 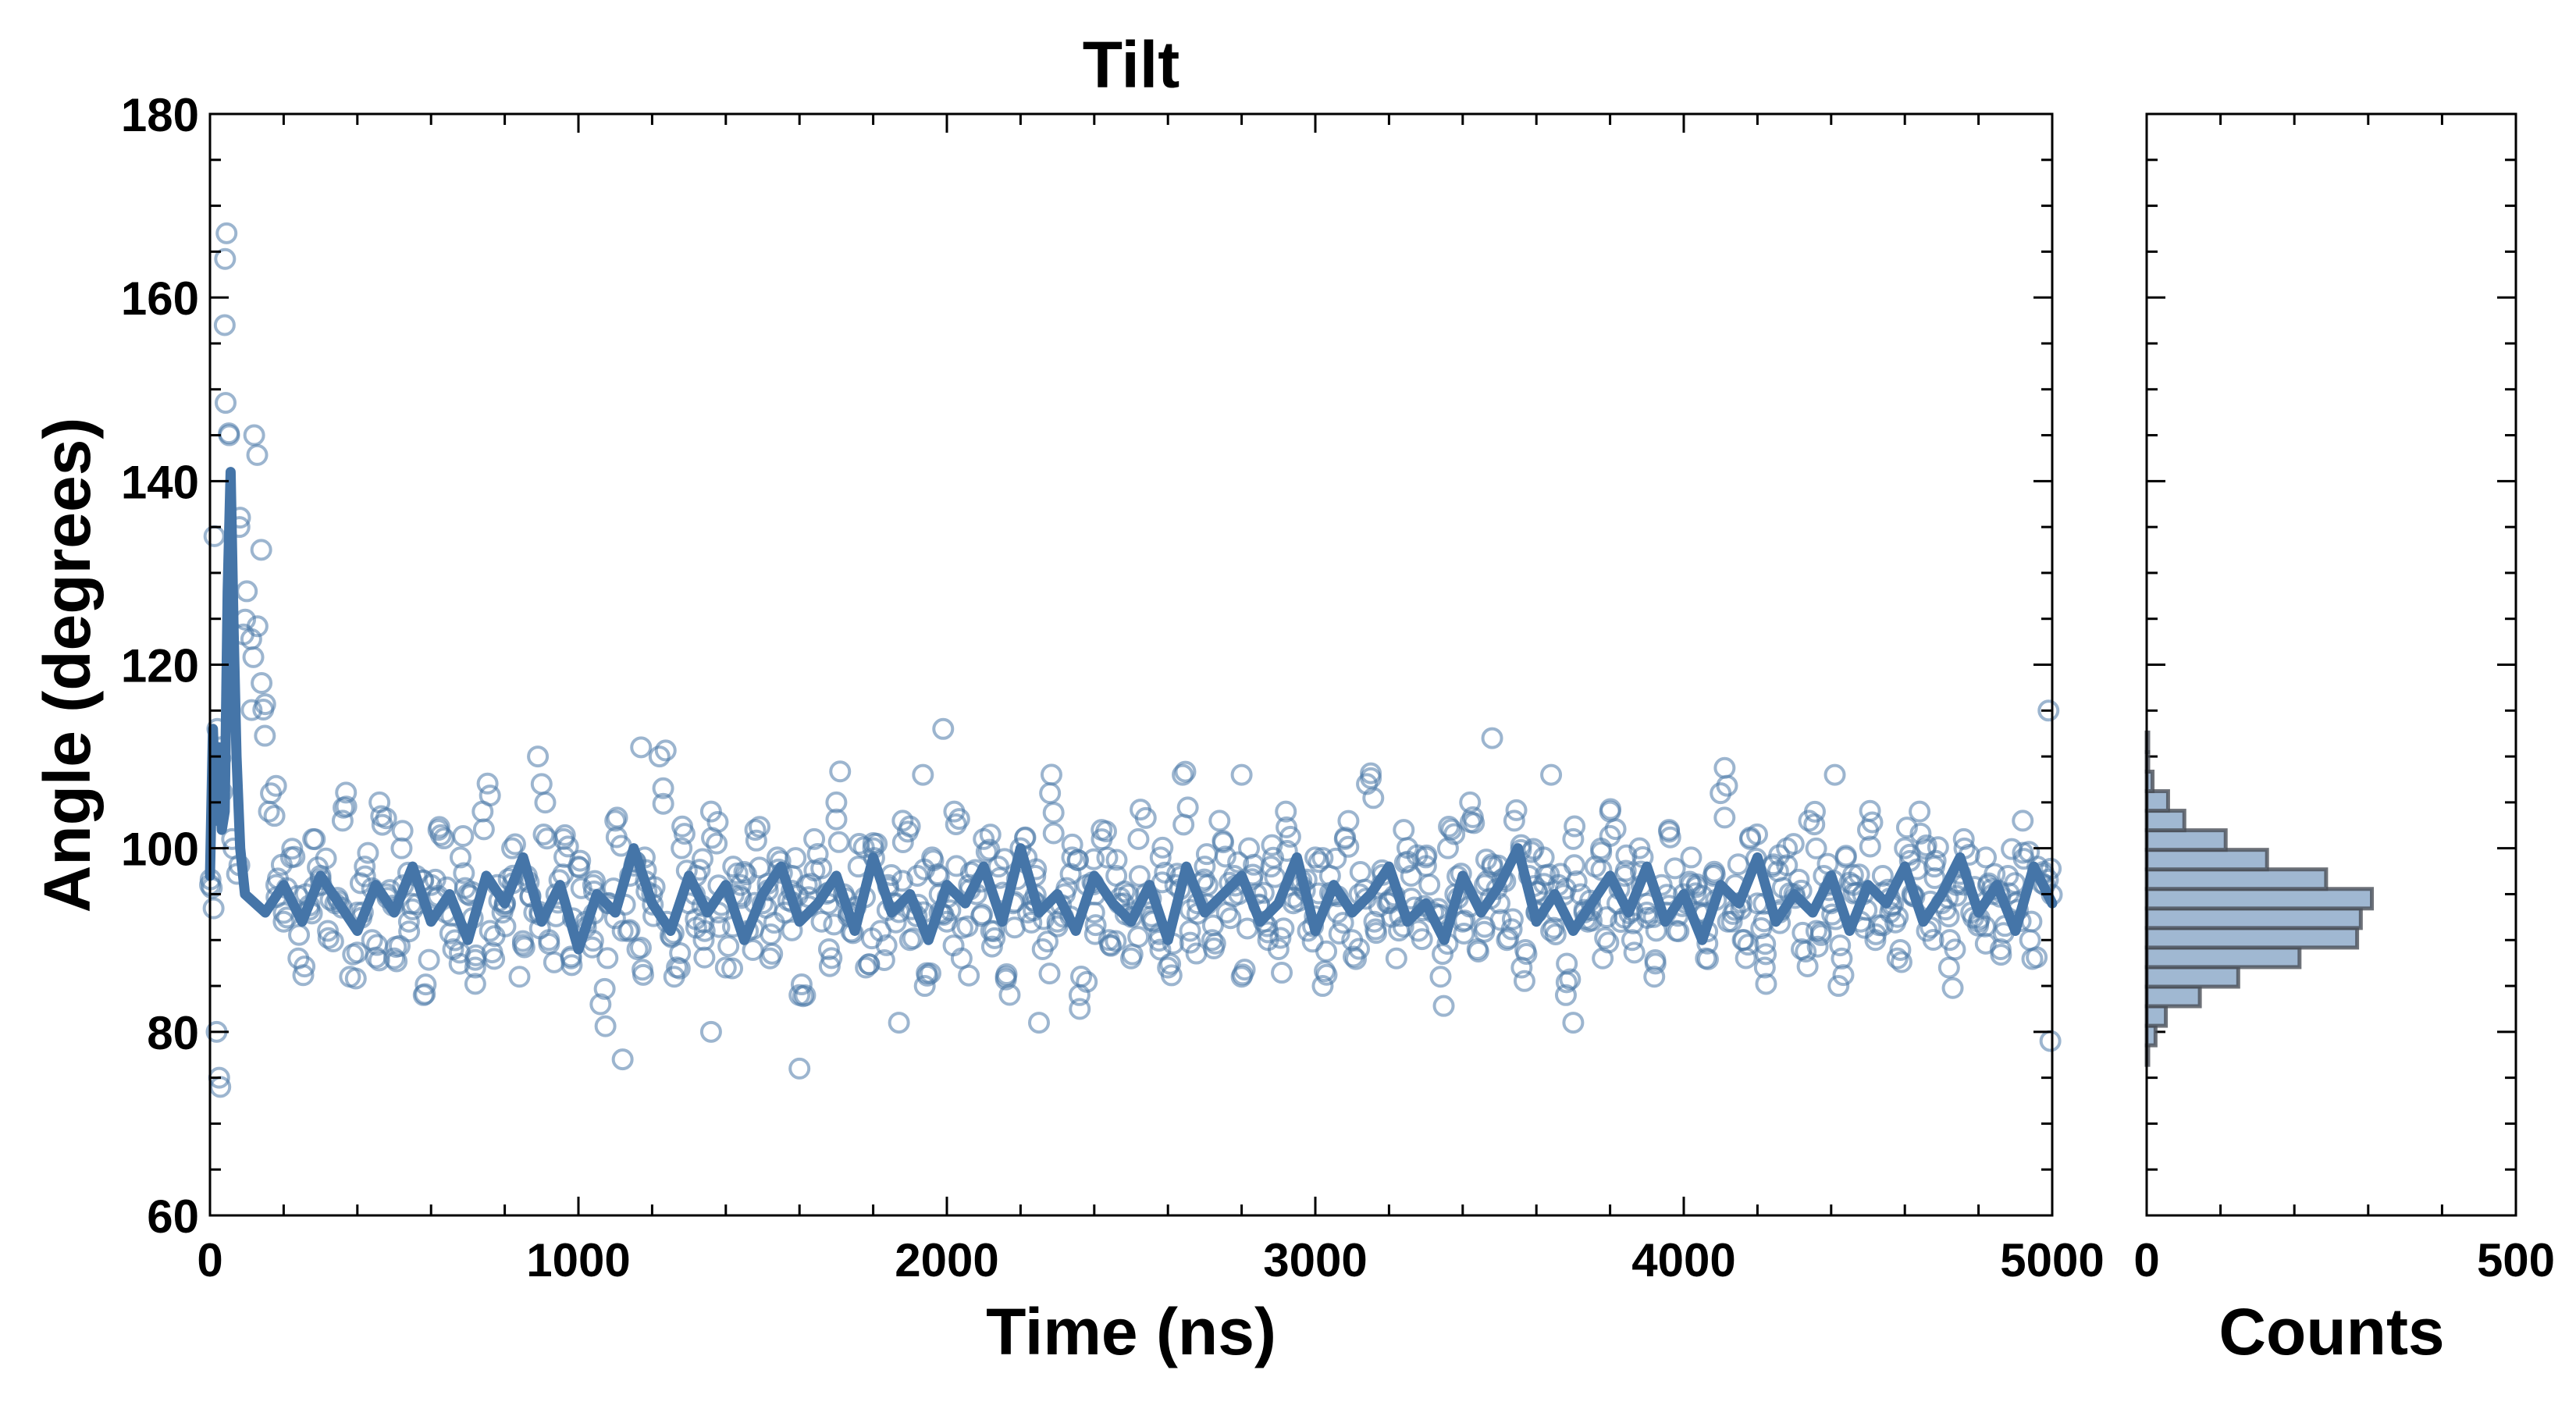 What do you see at coordinates (2052, 1260) in the screenshot?
I see `x-tick-label: 5000` at bounding box center [2052, 1260].